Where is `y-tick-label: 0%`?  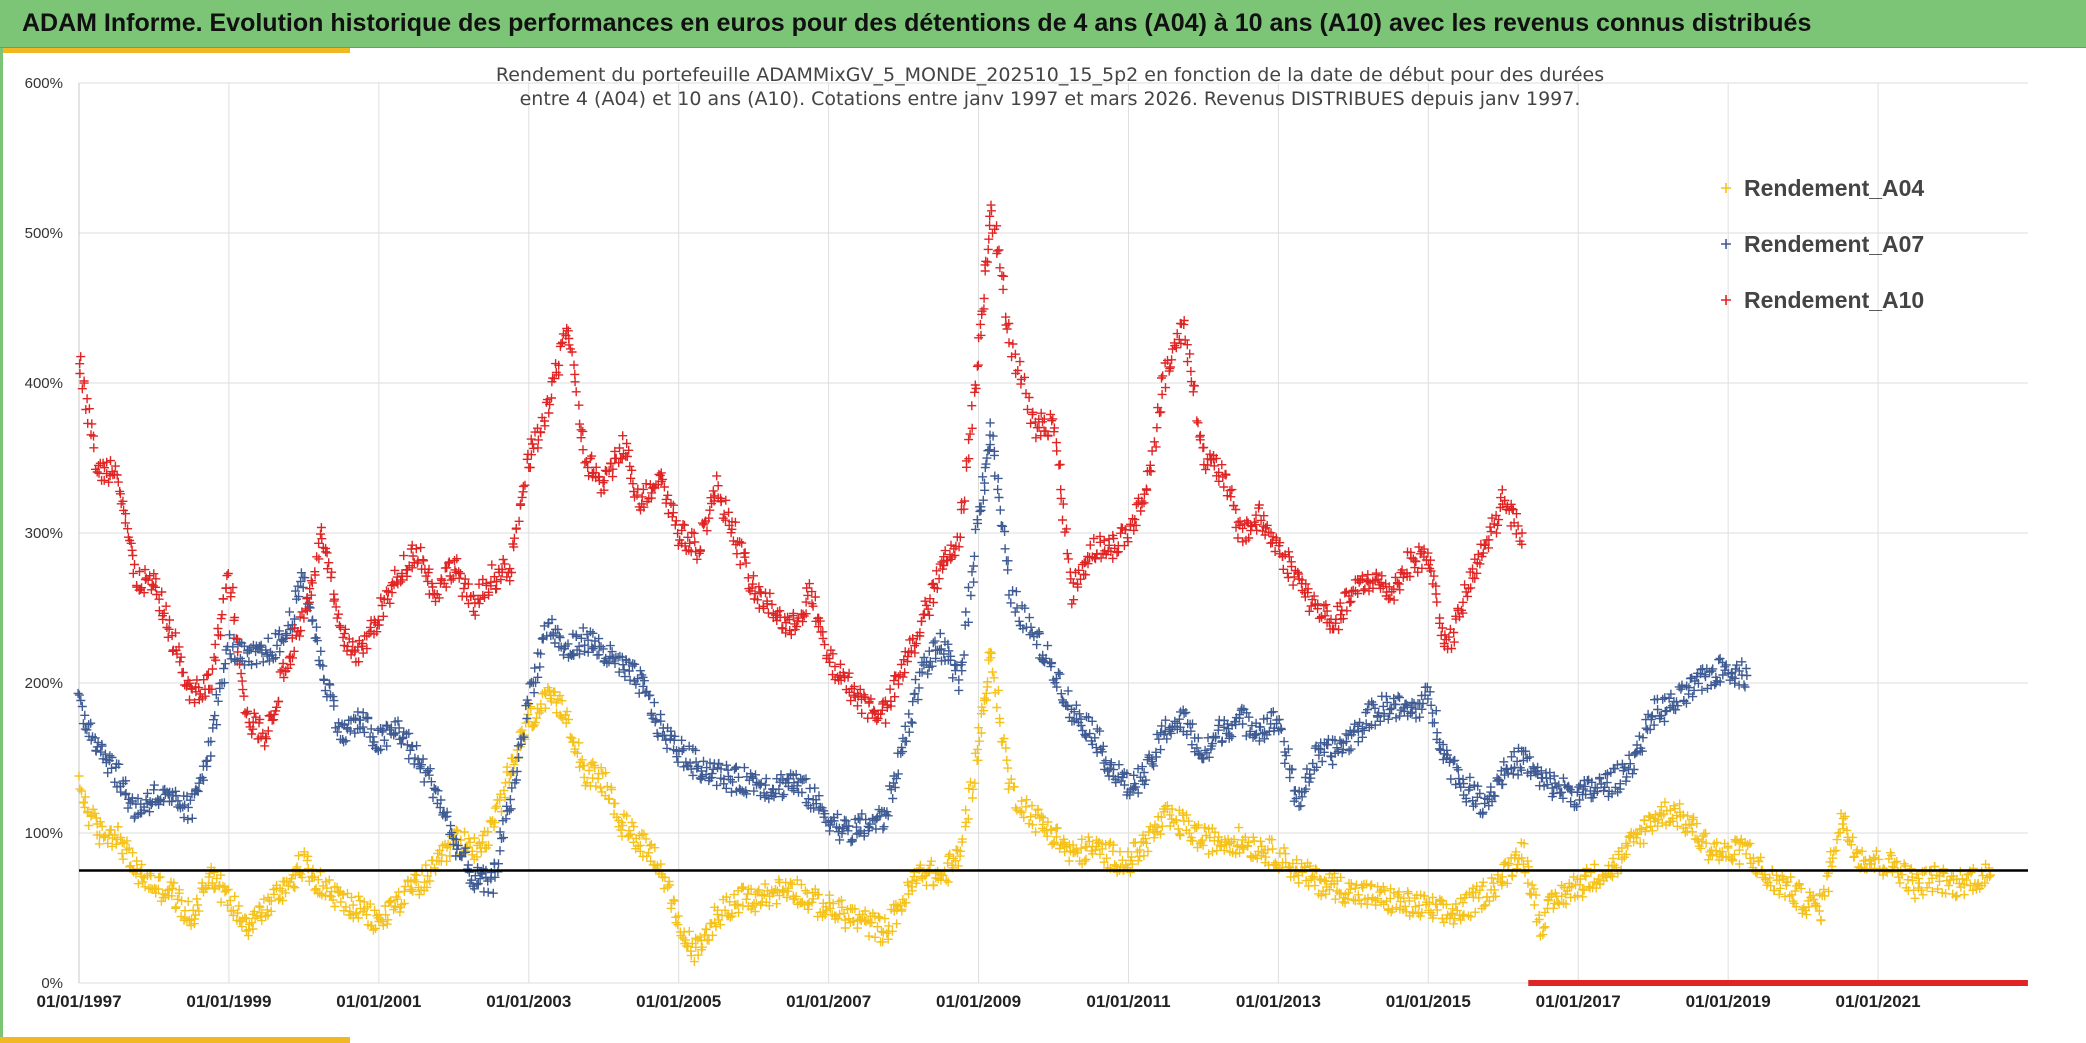
y-tick-label: 0% is located at coordinates (52, 983).